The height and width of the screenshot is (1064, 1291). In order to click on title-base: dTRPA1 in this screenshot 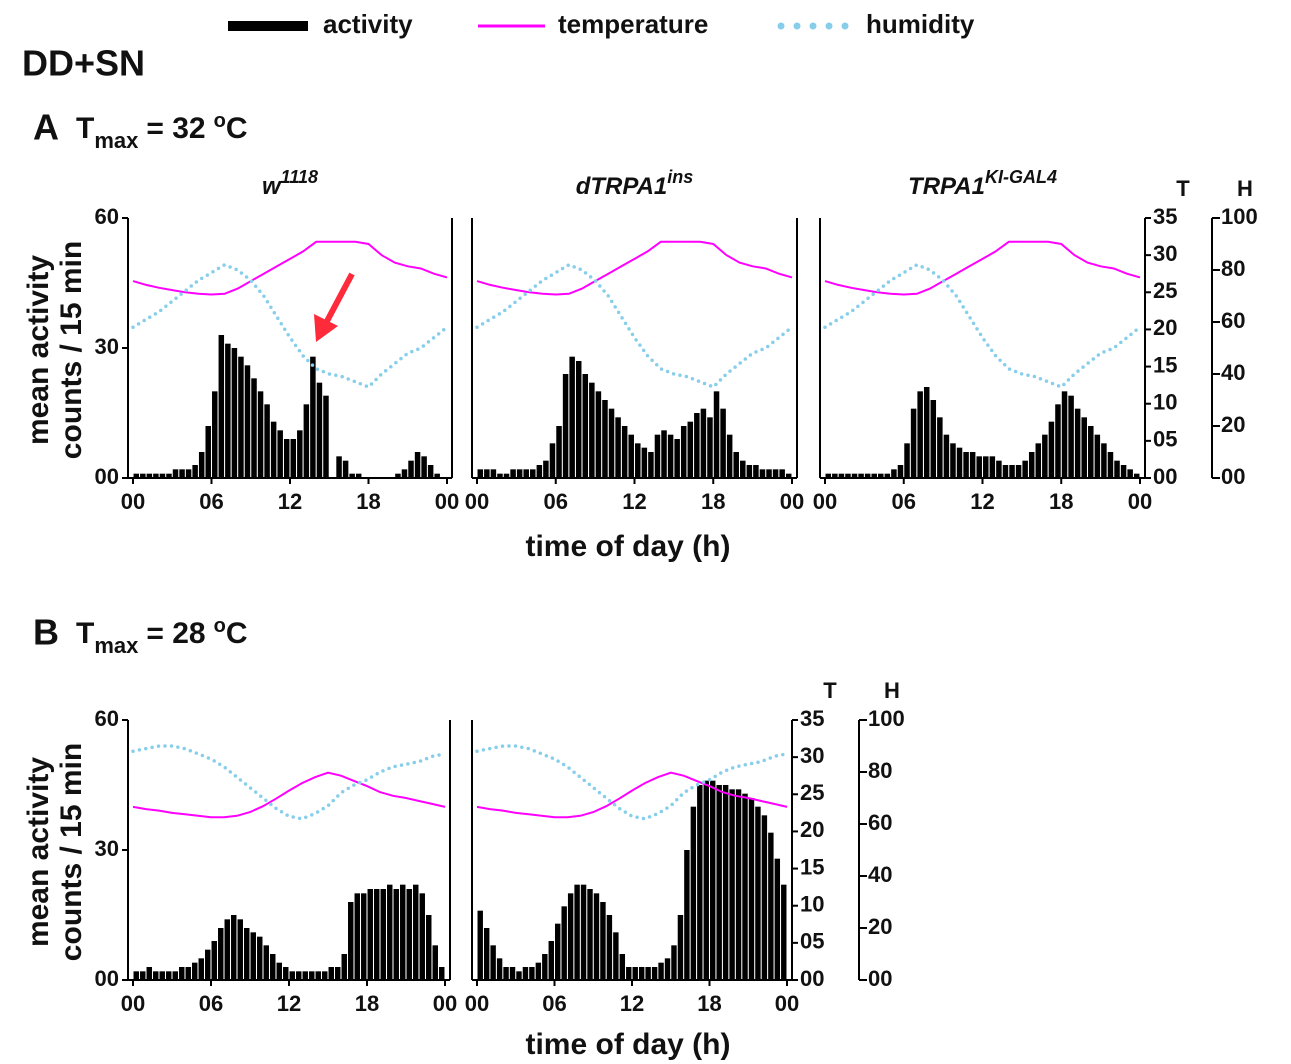, I will do `click(622, 186)`.